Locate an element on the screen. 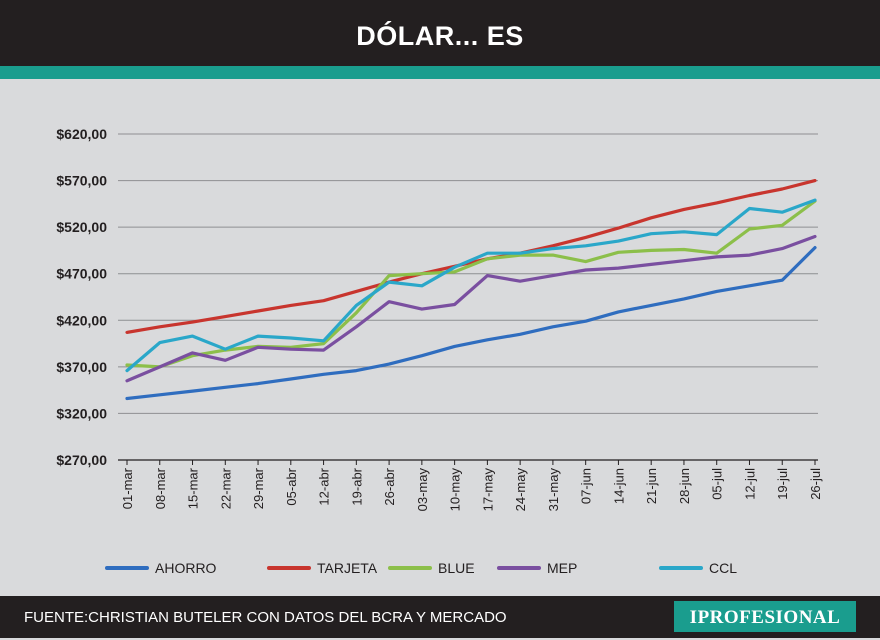  y-tick-label: $520,00 is located at coordinates (81, 227).